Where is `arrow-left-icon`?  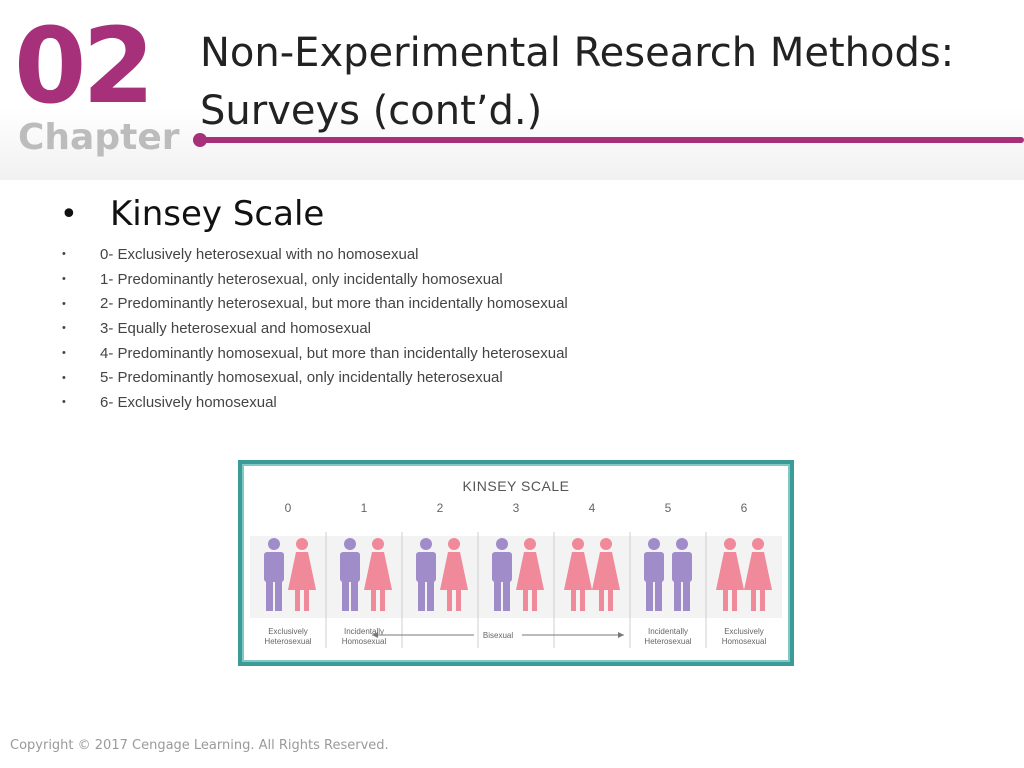
arrow-left-icon is located at coordinates (375, 635).